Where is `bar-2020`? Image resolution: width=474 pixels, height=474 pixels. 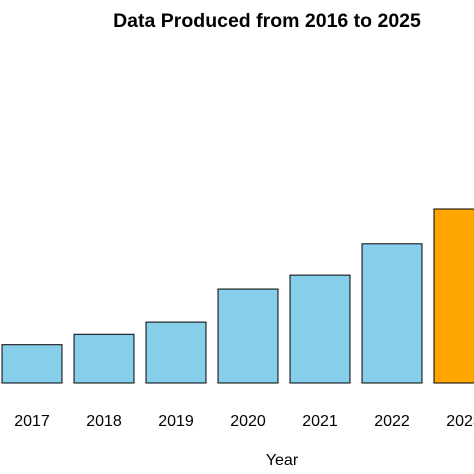 bar-2020 is located at coordinates (248, 336).